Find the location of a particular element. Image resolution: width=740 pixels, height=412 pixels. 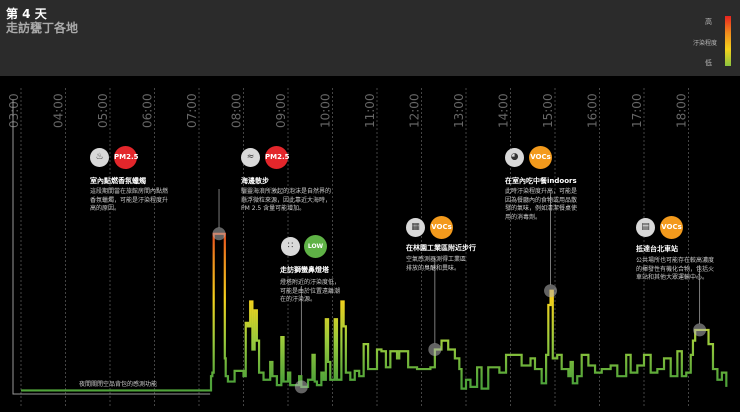

incense-icon: ♨ is located at coordinates (99, 157).